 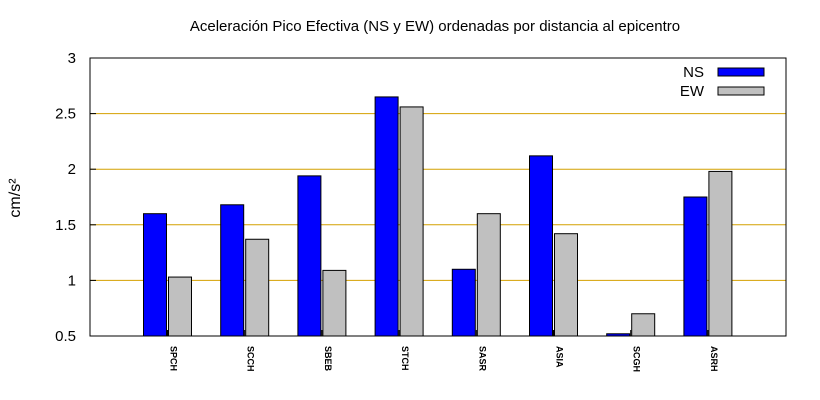 I want to click on bar-ns-stch, so click(x=386, y=216).